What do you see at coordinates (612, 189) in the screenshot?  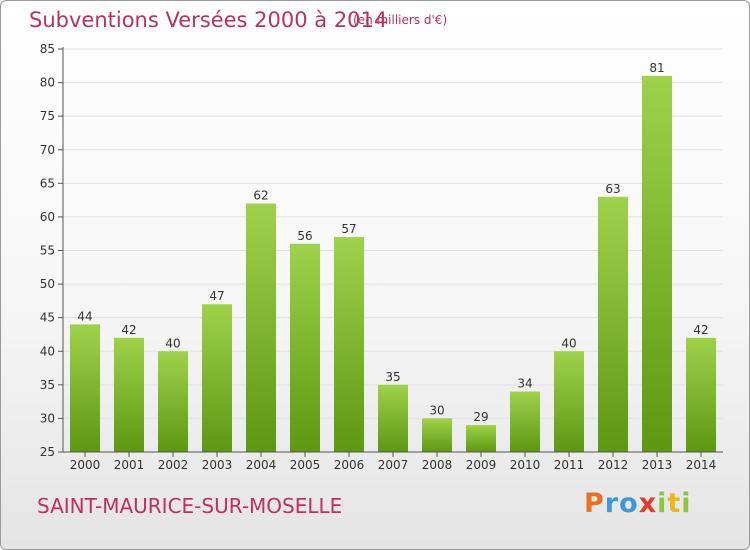 I see `data-label: 63` at bounding box center [612, 189].